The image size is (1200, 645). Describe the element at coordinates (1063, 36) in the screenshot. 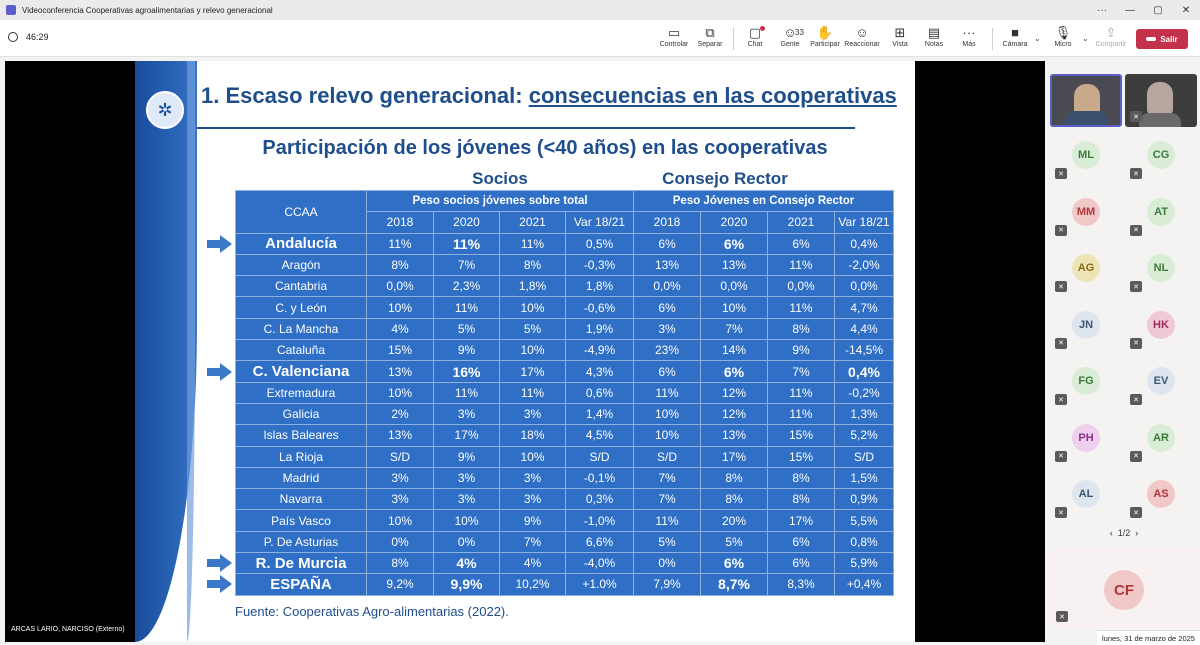

I see `mic-button: 🎙 Micro` at that location.